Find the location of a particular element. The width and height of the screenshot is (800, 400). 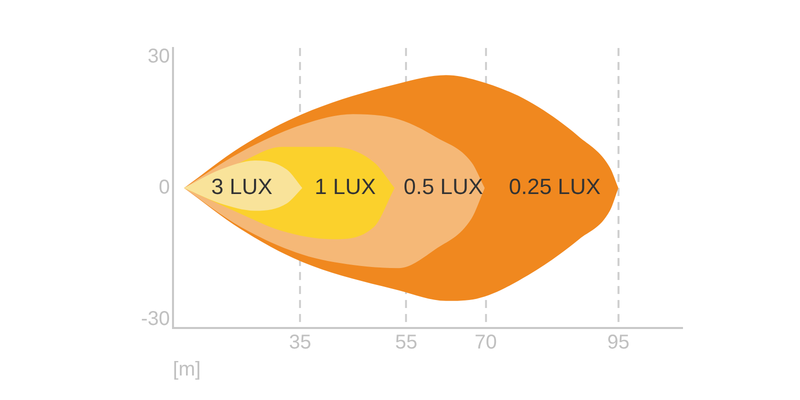

x-axis-title: [m] is located at coordinates (186, 369).